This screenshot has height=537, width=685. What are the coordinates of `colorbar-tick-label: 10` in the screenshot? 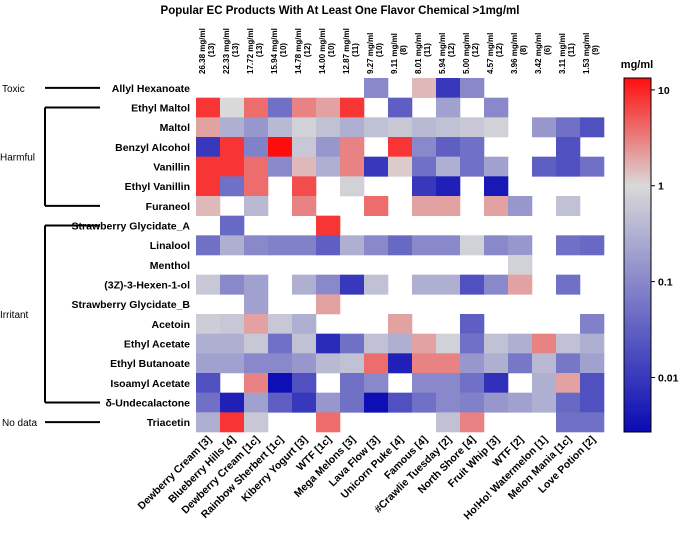 It's located at (664, 91).